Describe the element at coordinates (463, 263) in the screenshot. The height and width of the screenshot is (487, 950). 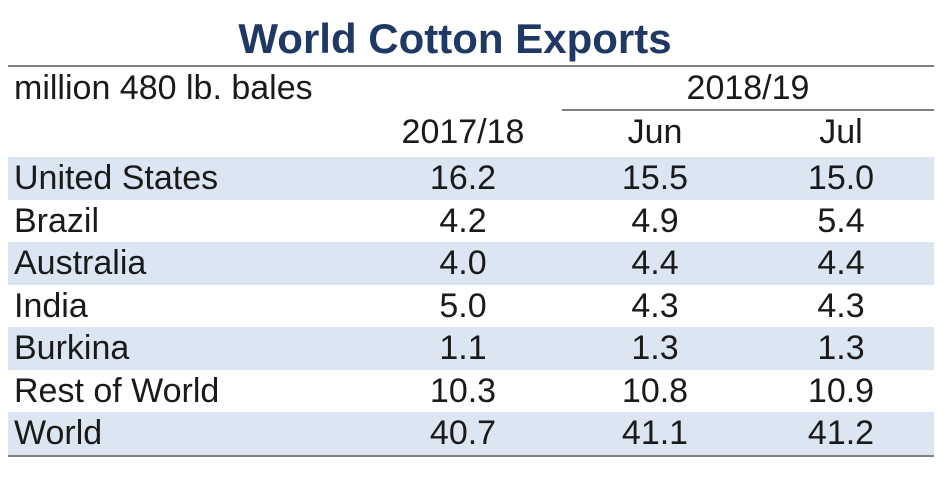
I see `value-cell: 4.0` at that location.